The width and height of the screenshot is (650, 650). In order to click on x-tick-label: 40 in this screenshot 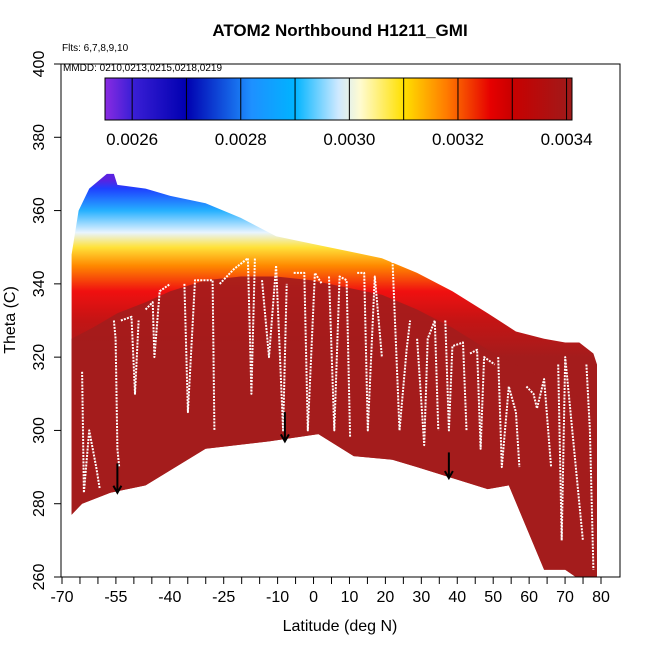, I will do `click(457, 597)`.